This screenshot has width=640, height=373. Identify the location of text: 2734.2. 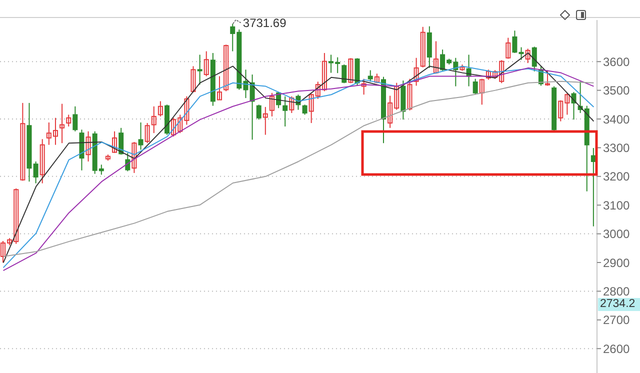
(619, 304).